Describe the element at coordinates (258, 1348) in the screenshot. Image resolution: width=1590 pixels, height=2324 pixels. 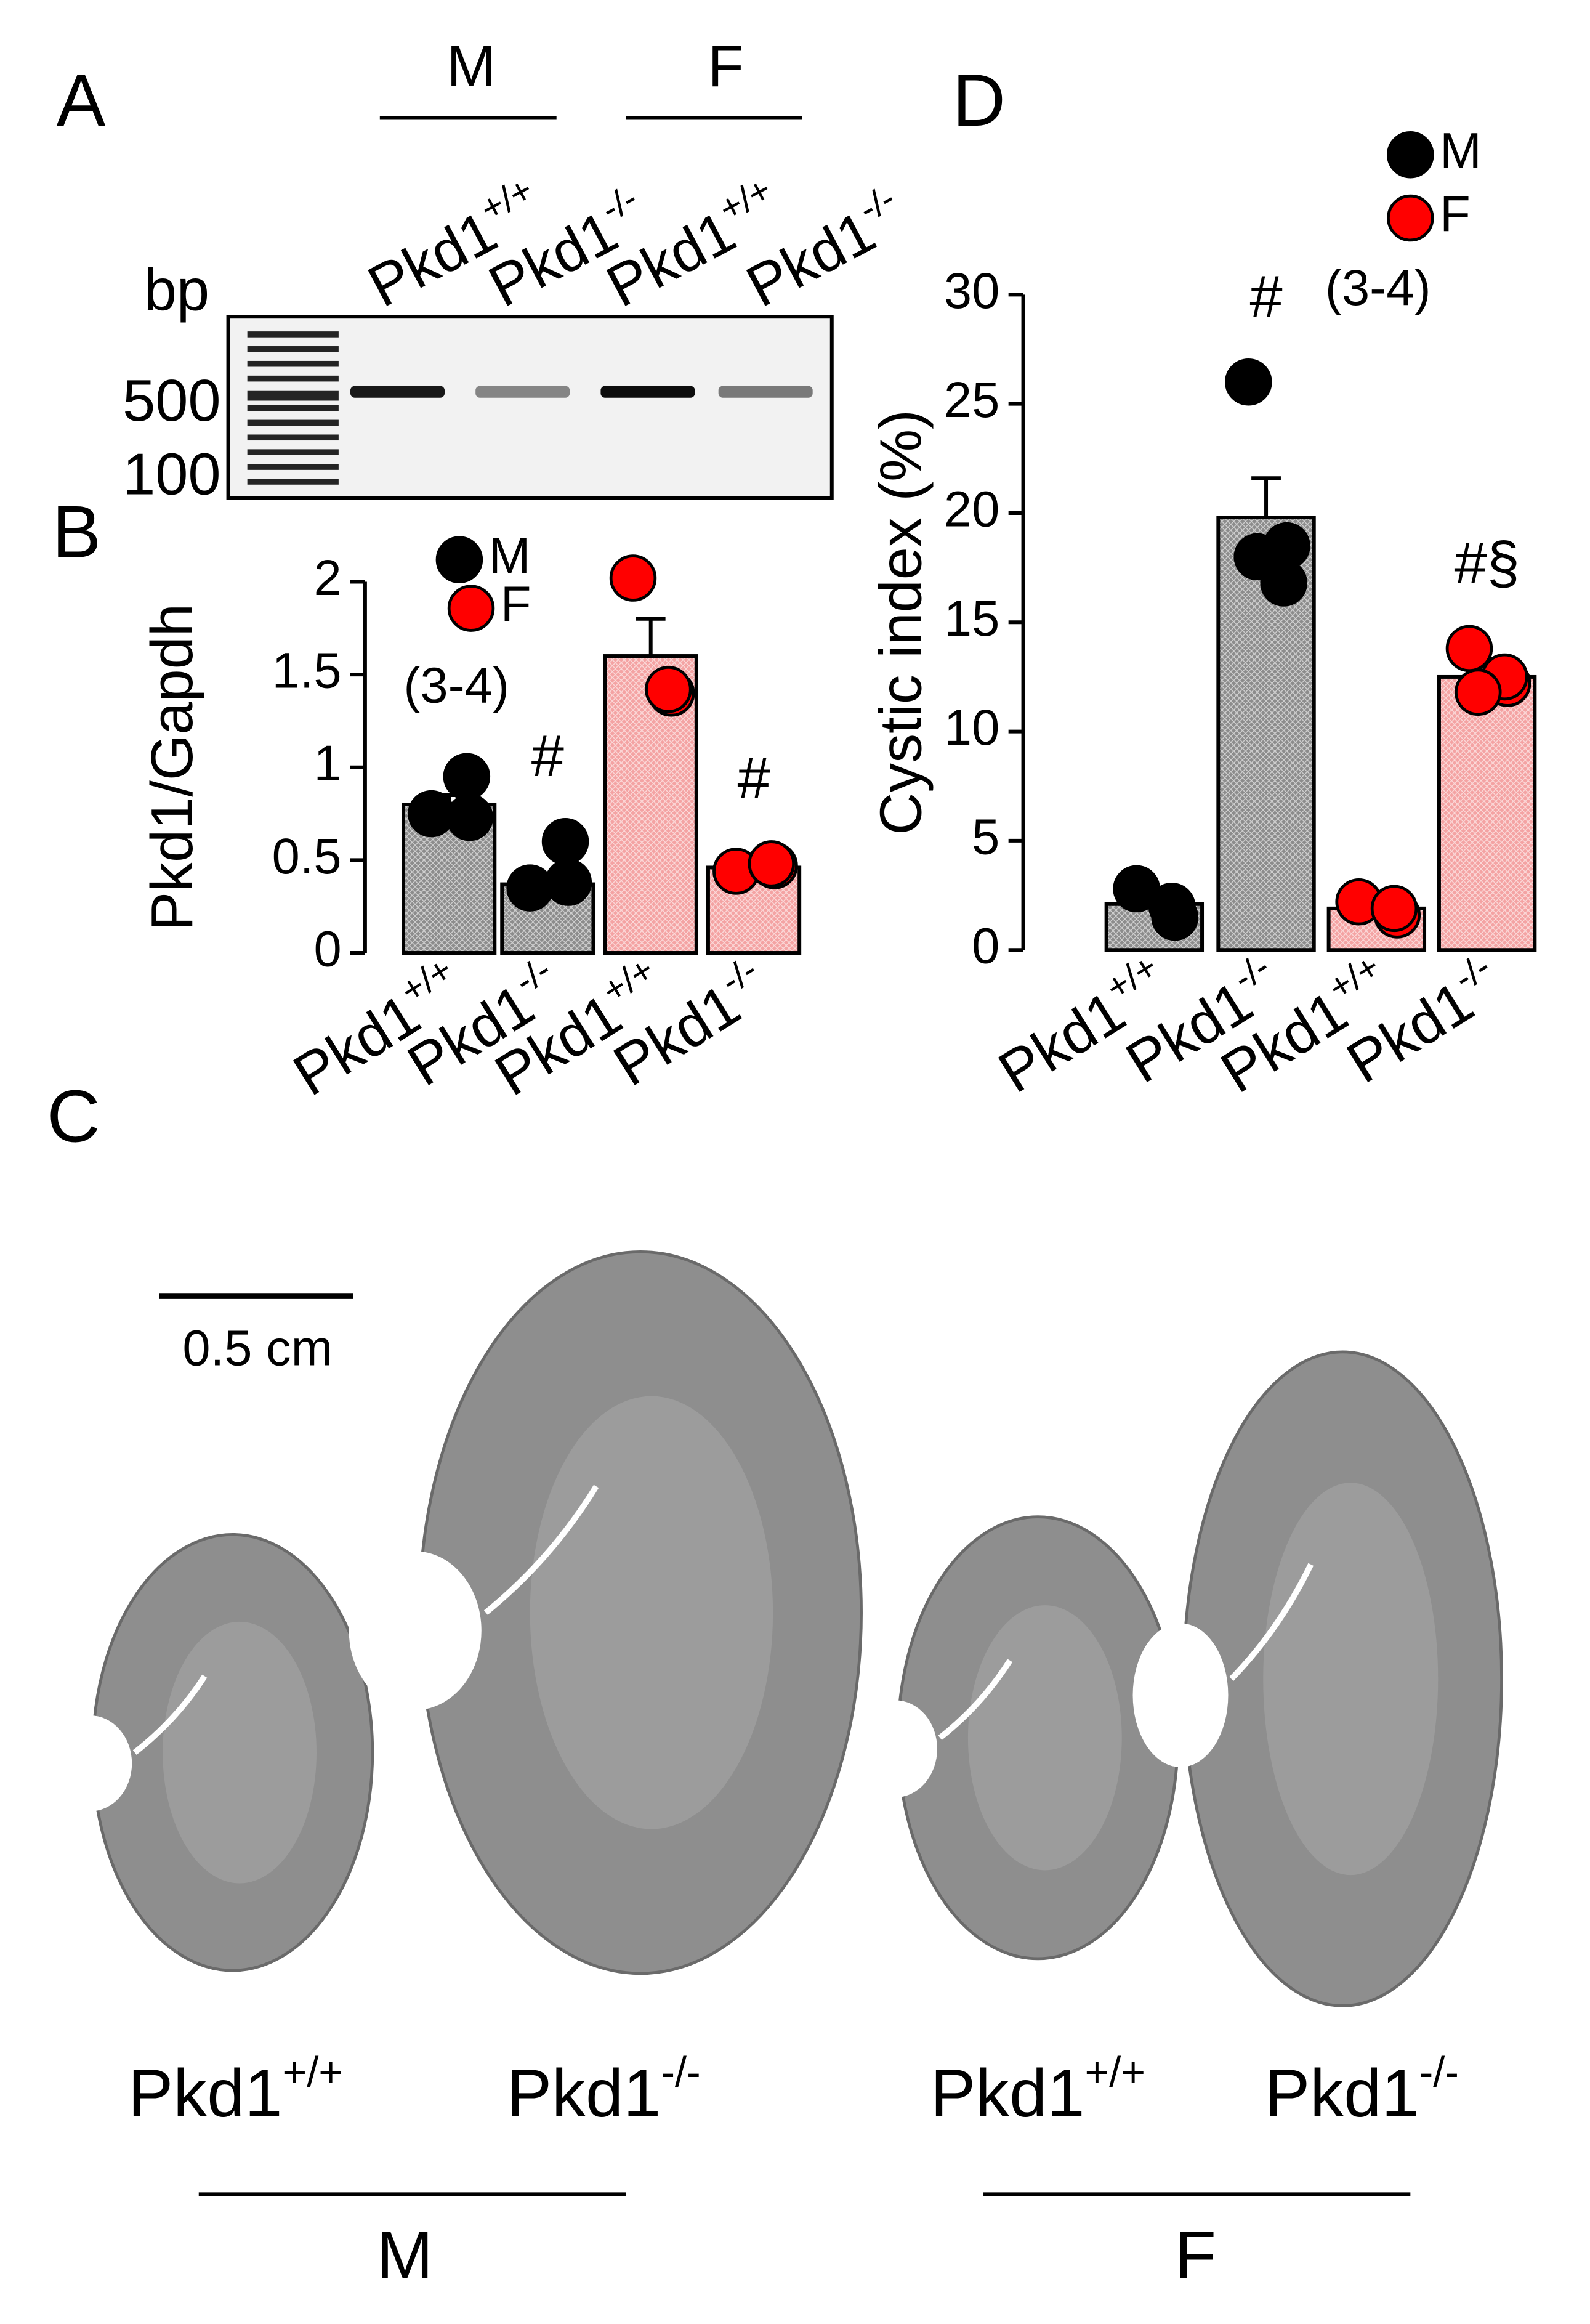
I see `scale-bar-label: 0.5 cm` at that location.